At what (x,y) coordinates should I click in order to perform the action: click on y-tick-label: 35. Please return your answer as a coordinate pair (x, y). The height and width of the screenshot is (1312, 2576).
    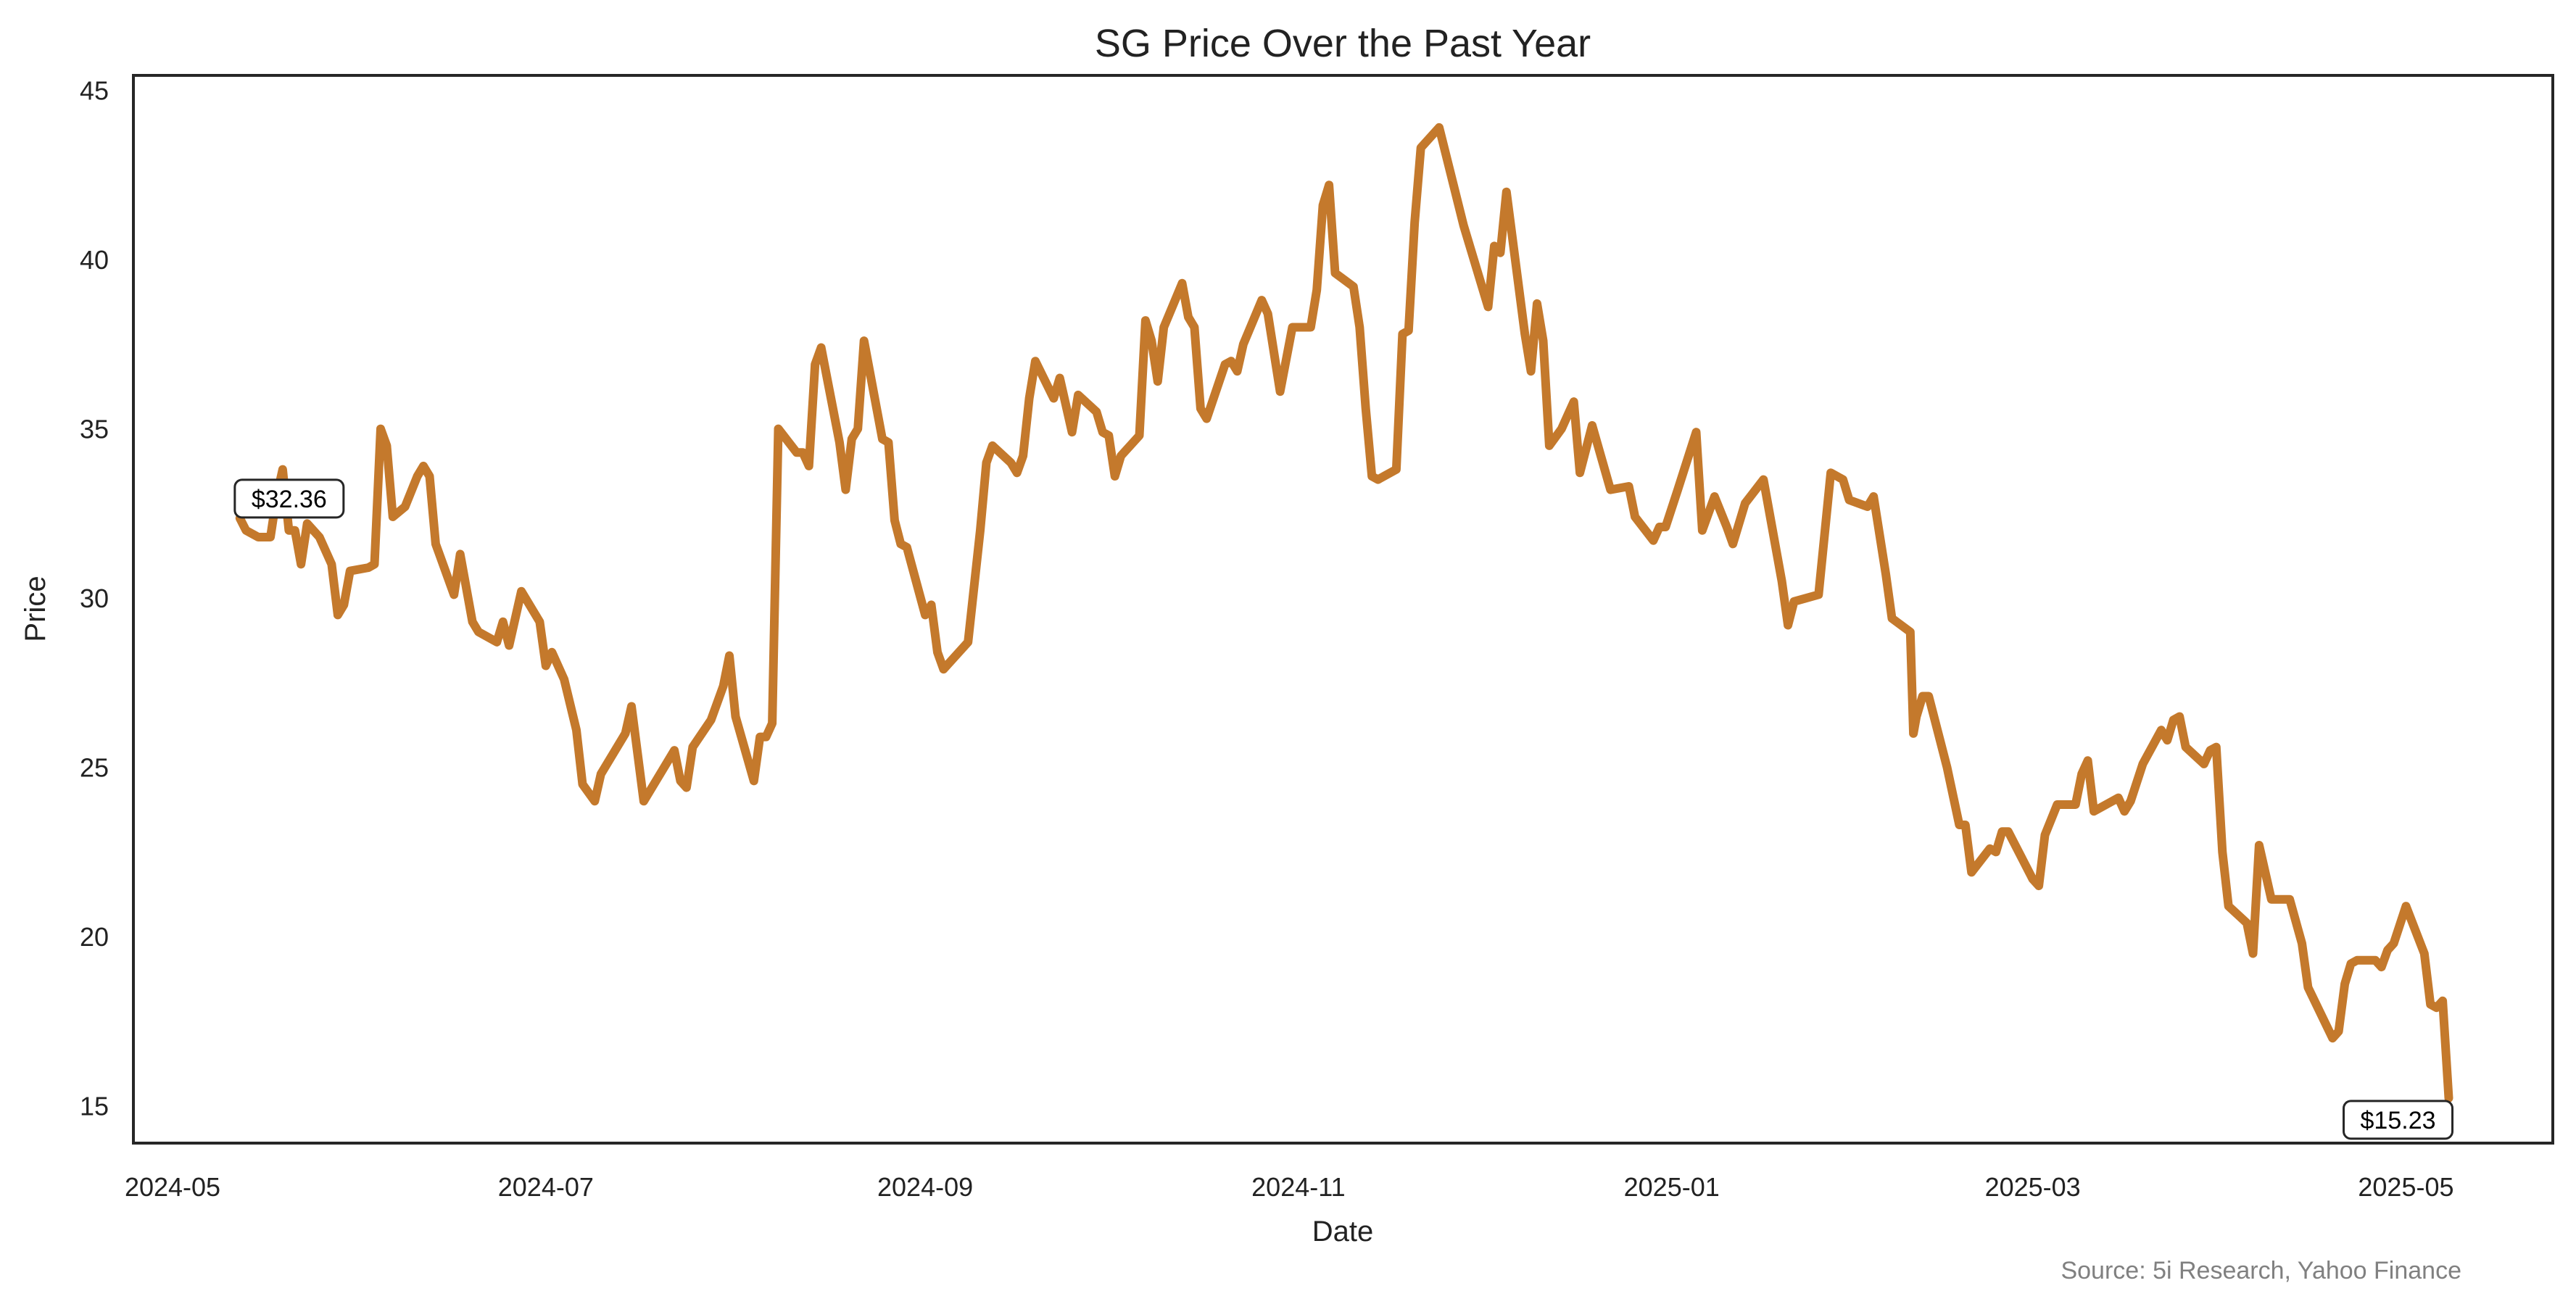
    Looking at the image, I should click on (95, 429).